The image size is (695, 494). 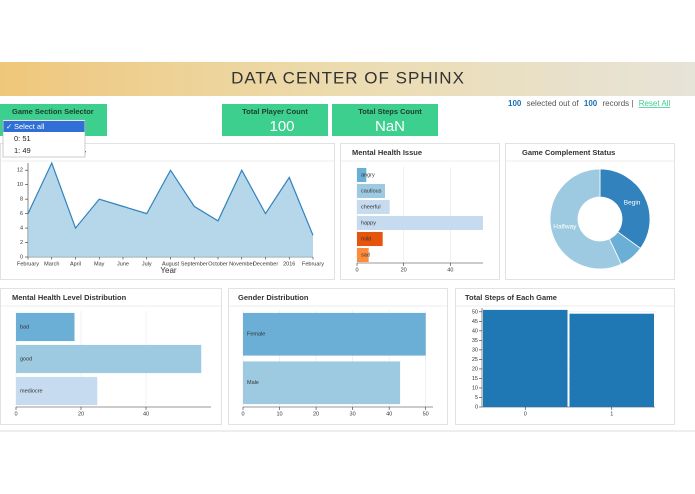 I want to click on dropdown-selected, so click(x=44, y=126).